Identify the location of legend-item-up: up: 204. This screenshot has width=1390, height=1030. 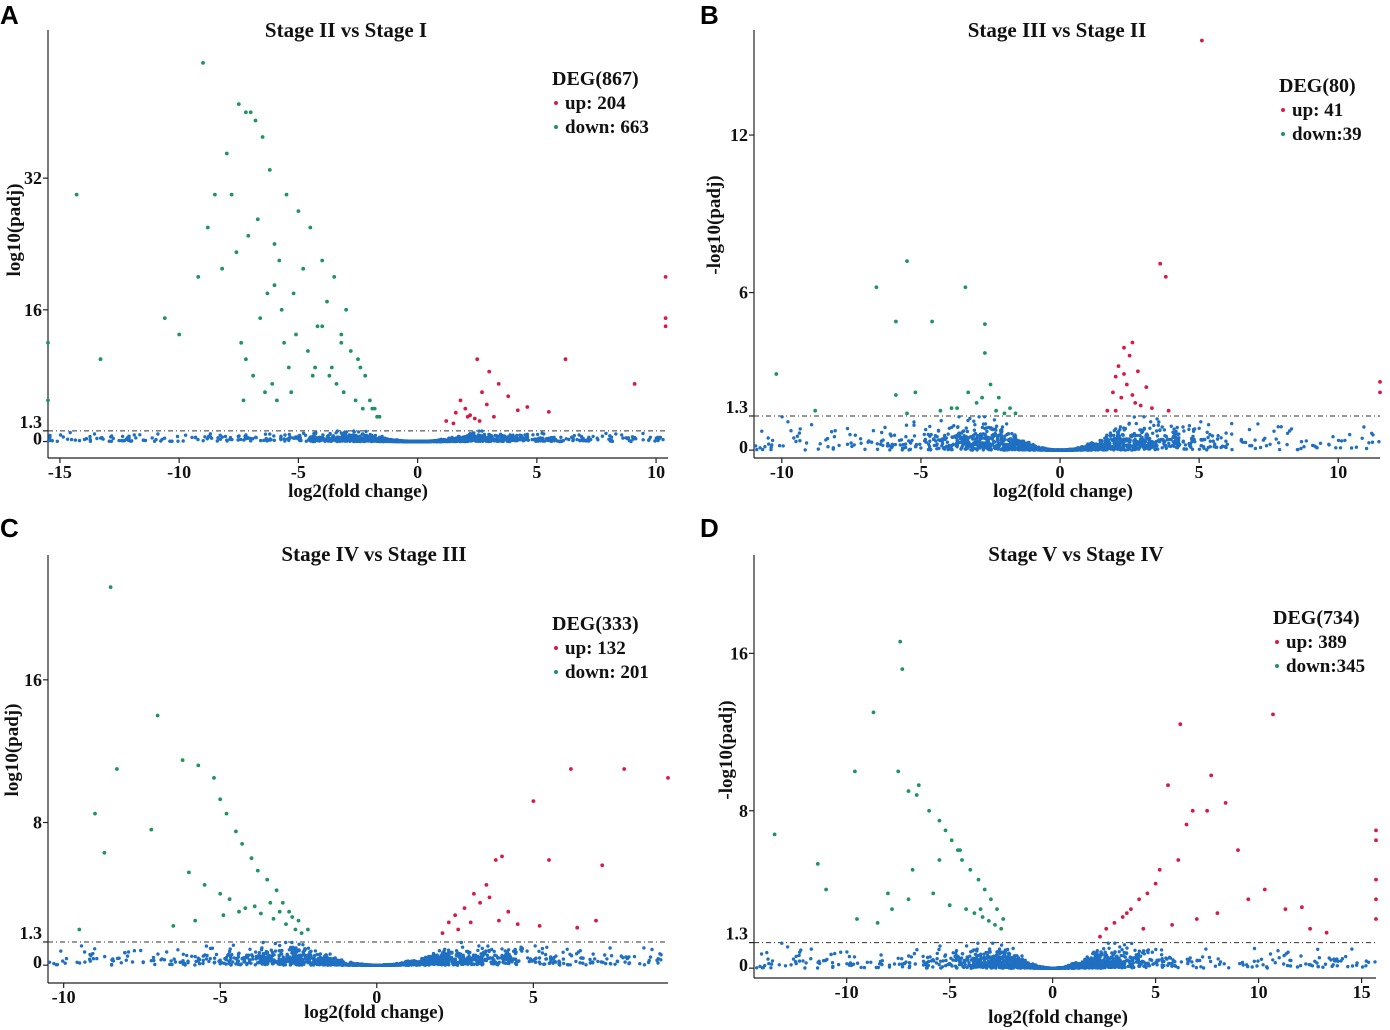
(595, 103).